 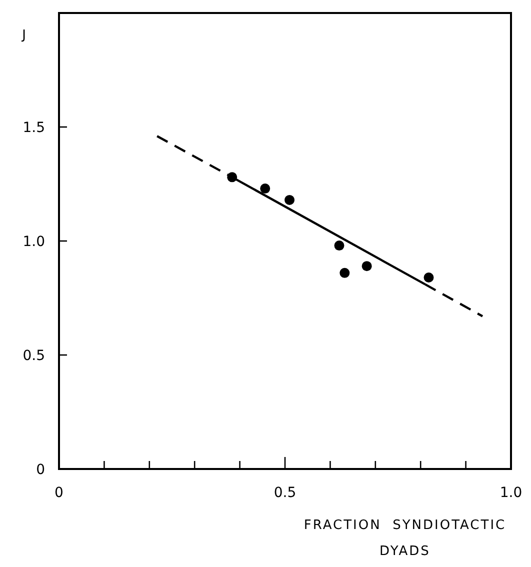 What do you see at coordinates (33, 128) in the screenshot?
I see `y-tick-label: 1.5` at bounding box center [33, 128].